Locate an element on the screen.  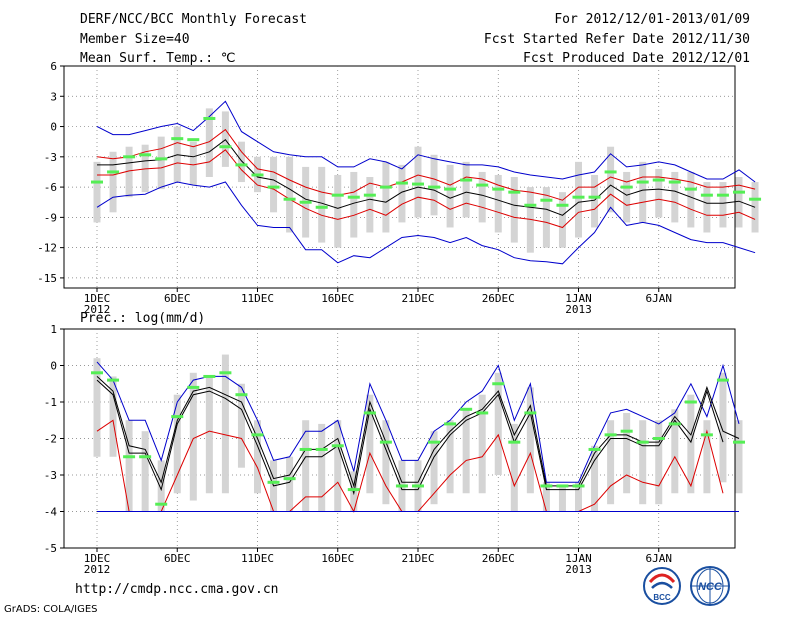
temperature-ytick-label: -3 is located at coordinates (50, 157).